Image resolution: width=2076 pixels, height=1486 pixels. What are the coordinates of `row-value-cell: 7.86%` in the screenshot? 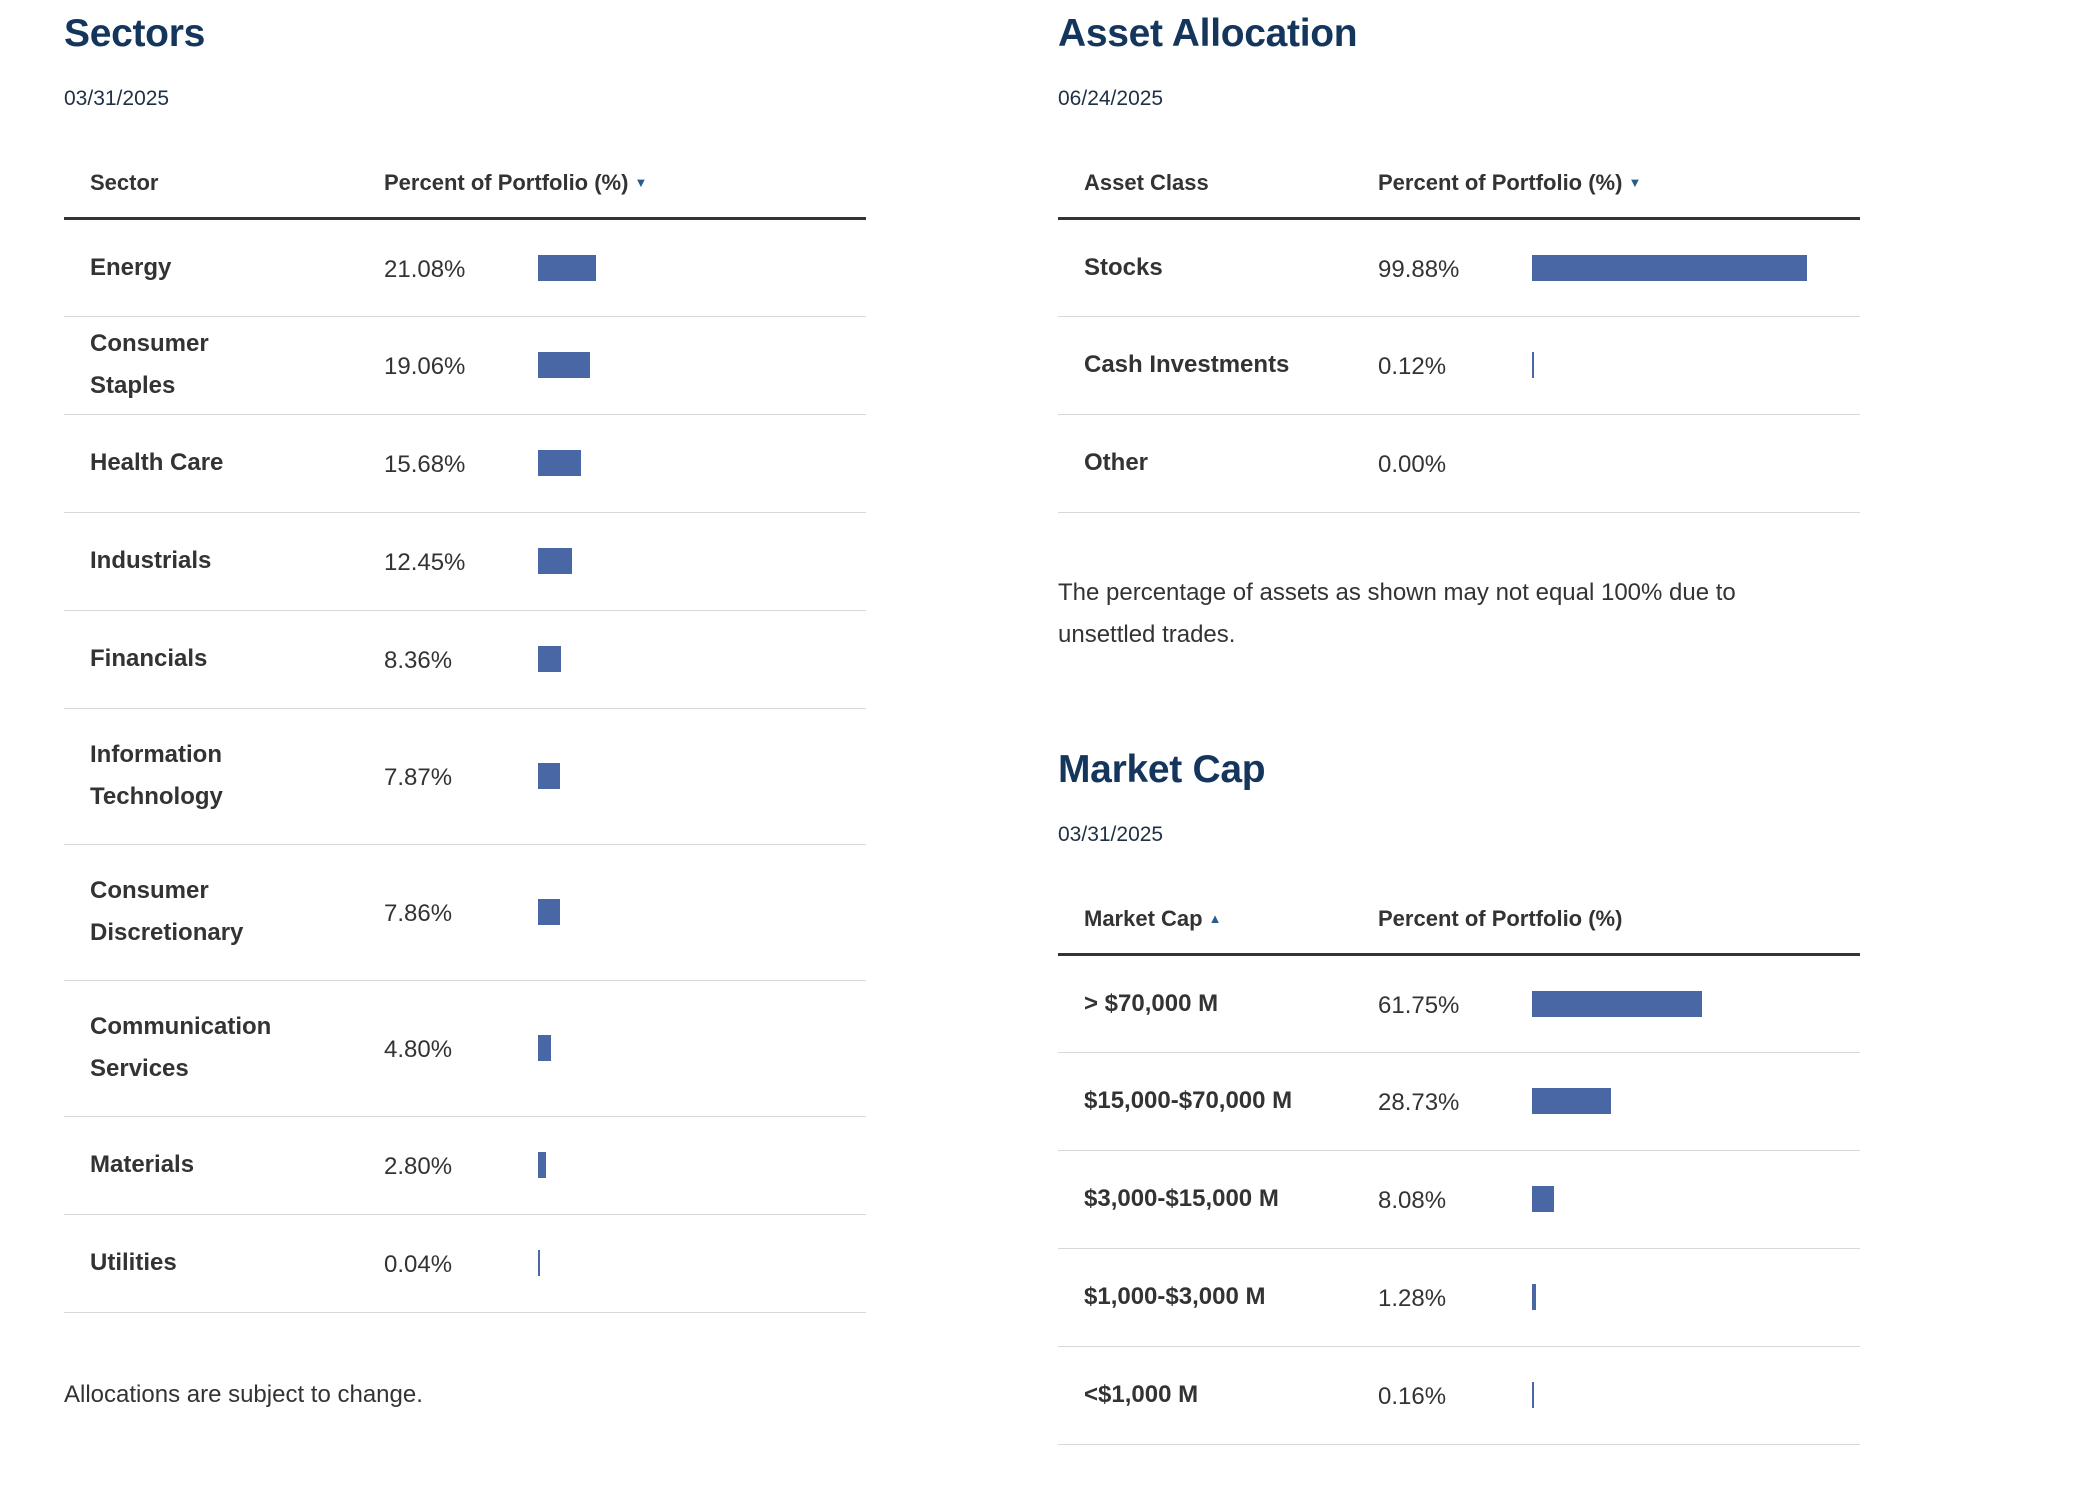 It's located at (625, 912).